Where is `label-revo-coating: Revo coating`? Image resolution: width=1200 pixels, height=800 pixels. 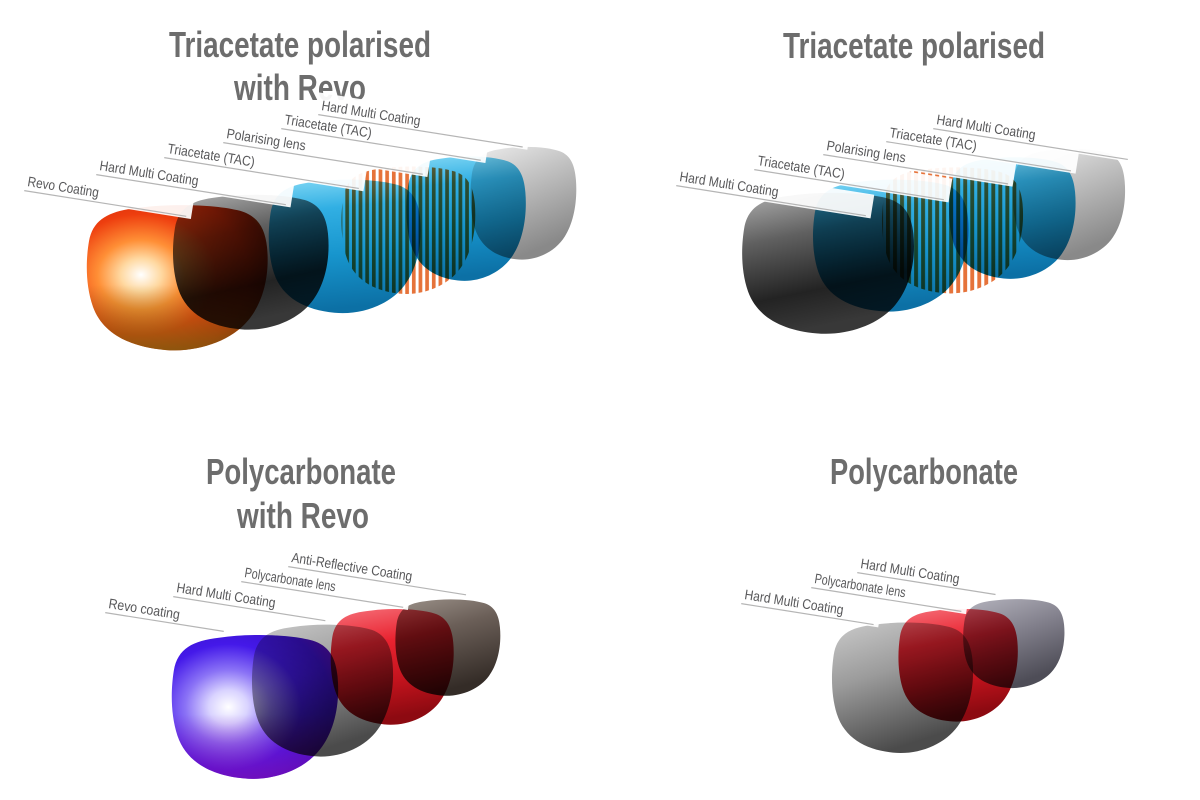 label-revo-coating: Revo coating is located at coordinates (167, 612).